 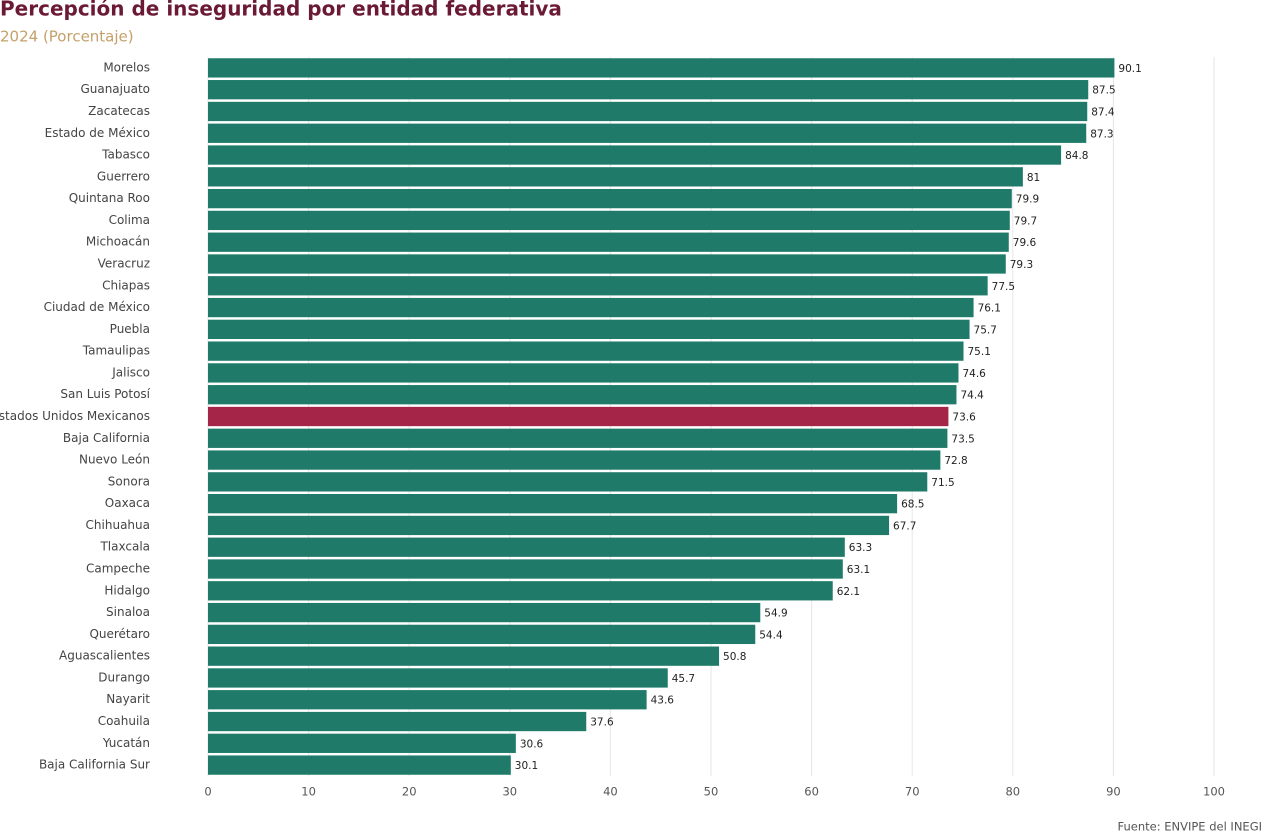 I want to click on x-tick-label: 60, so click(x=811, y=792).